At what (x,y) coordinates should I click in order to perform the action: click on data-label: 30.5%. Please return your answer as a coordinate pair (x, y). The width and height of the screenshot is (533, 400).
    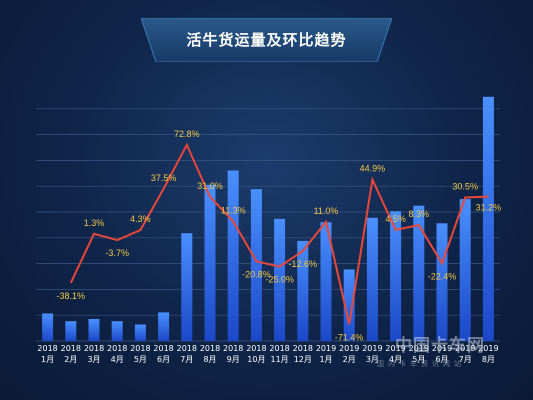
    Looking at the image, I should click on (465, 186).